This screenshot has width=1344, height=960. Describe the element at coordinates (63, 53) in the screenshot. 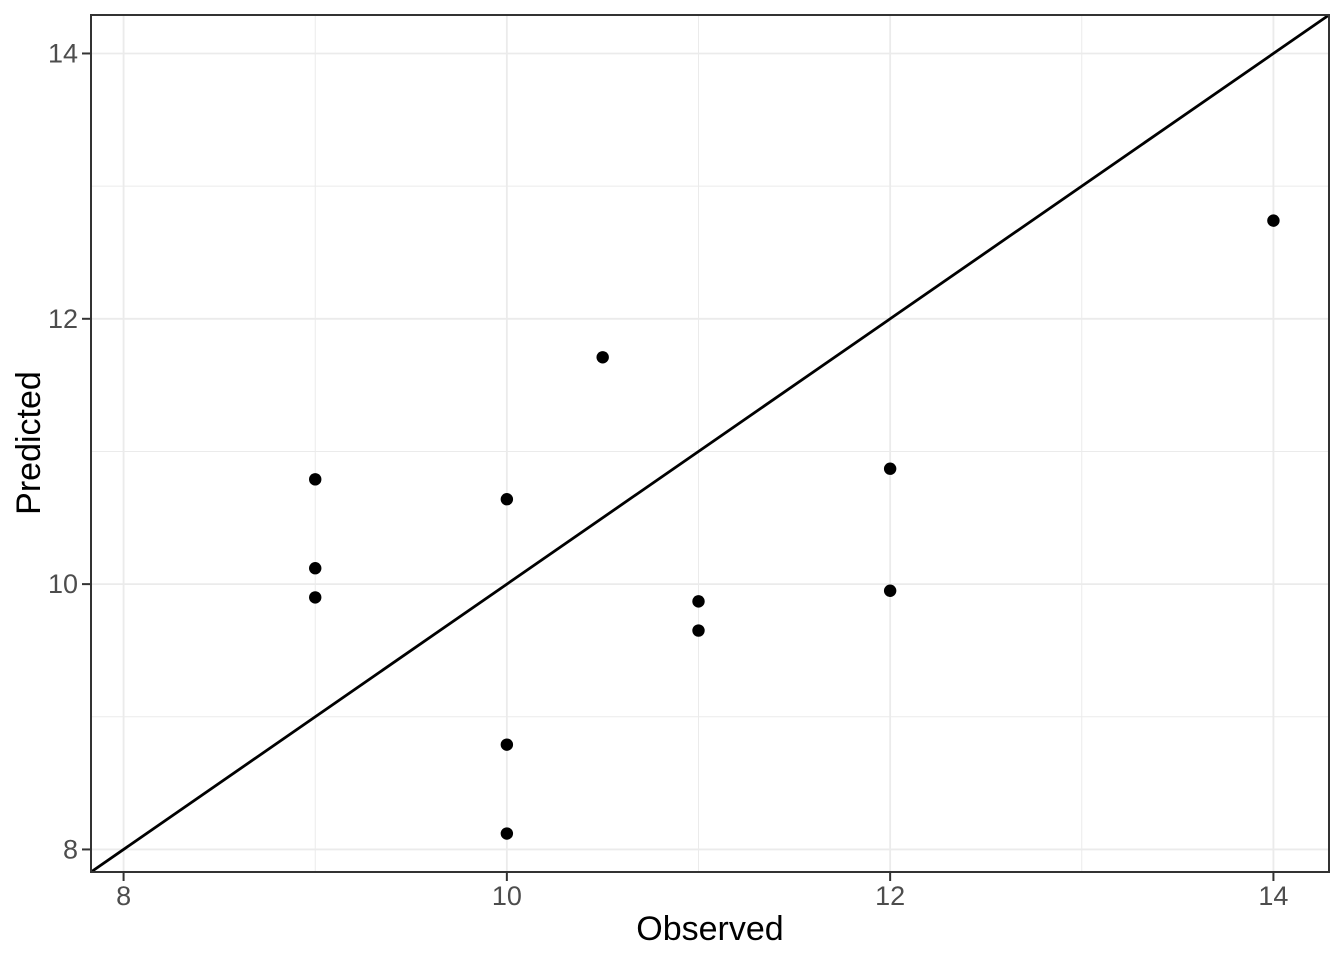

I see `y-tick-label: 14` at that location.